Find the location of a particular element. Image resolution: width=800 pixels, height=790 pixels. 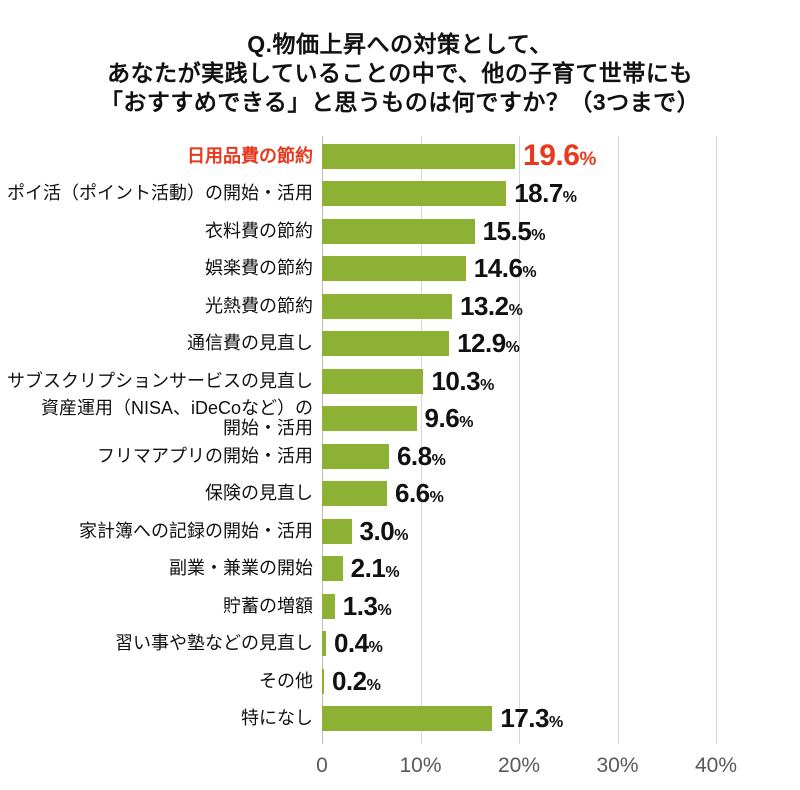

x-tick-label: 0 is located at coordinates (322, 765).